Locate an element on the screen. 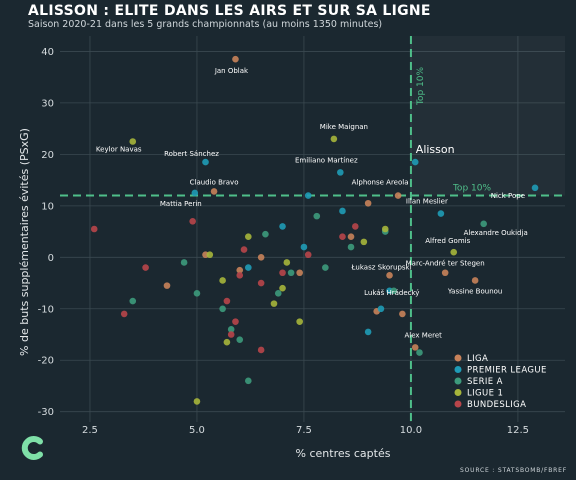 The image size is (576, 480). point-label: Claudio Bravo is located at coordinates (214, 182).